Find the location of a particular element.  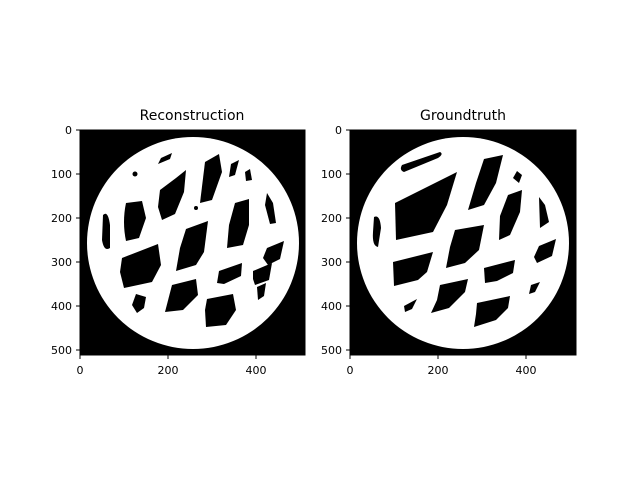

panel-title: Reconstruction is located at coordinates (192, 116).